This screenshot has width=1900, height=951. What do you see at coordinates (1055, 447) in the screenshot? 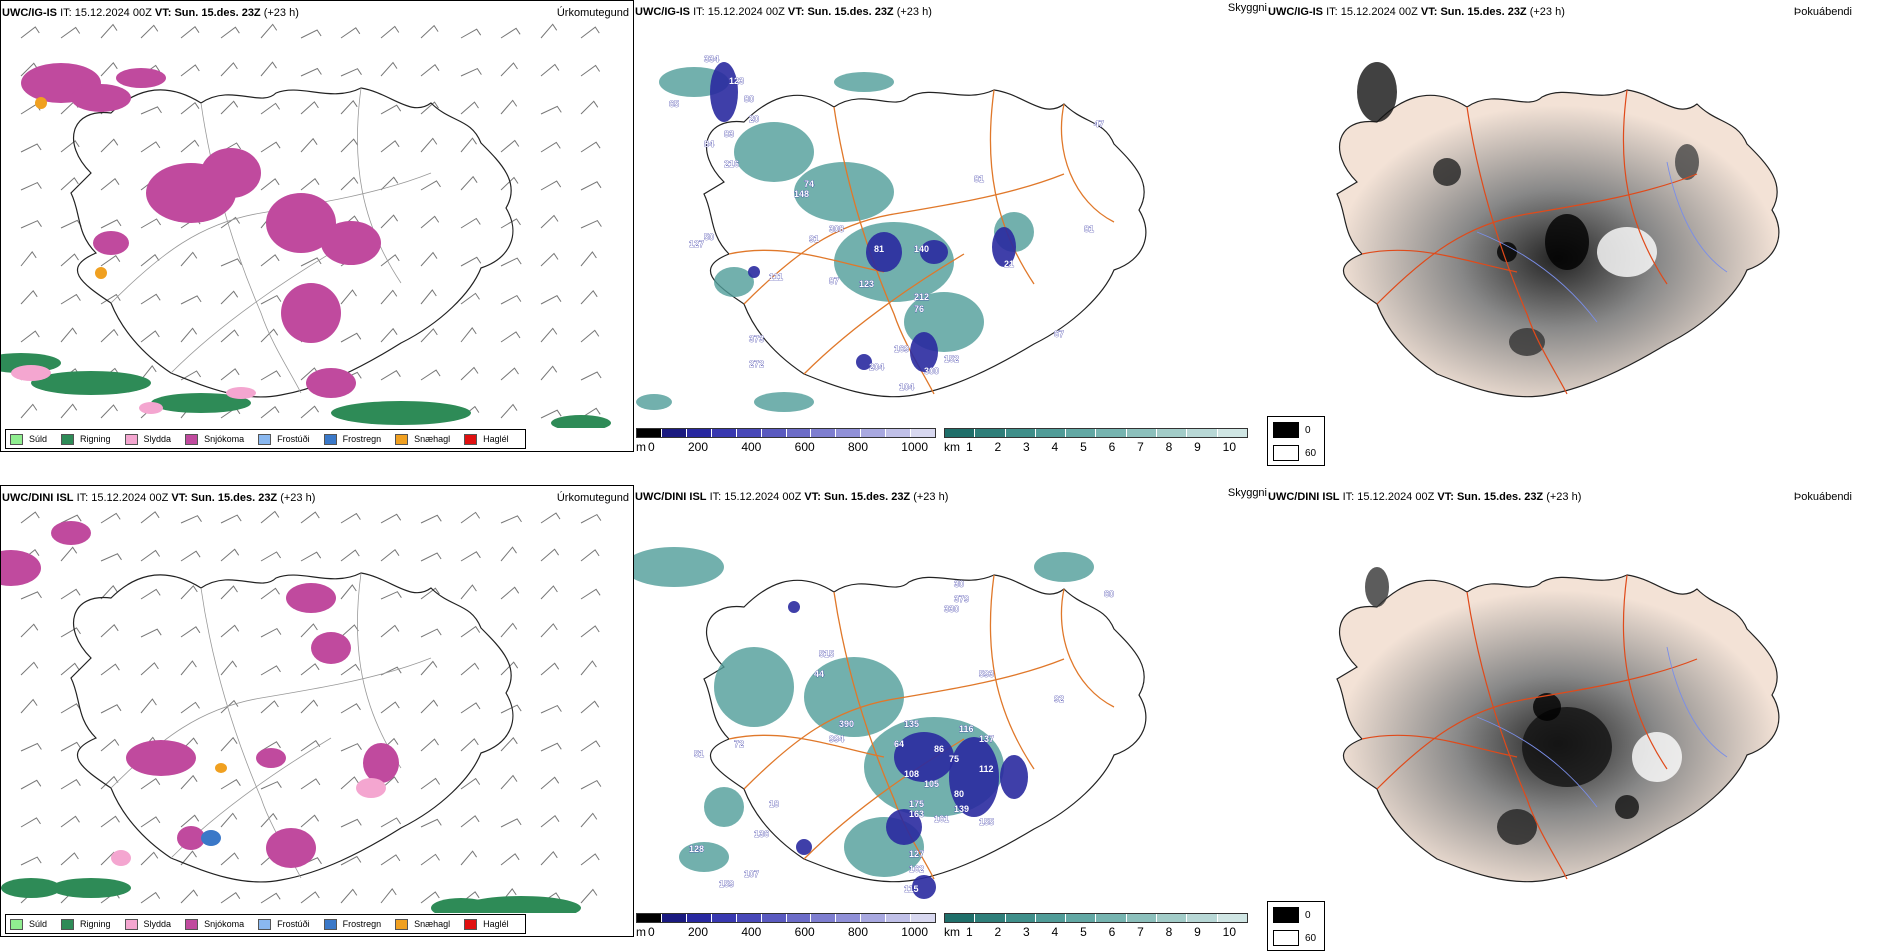
I see `visibility-tick: 4` at bounding box center [1055, 447].